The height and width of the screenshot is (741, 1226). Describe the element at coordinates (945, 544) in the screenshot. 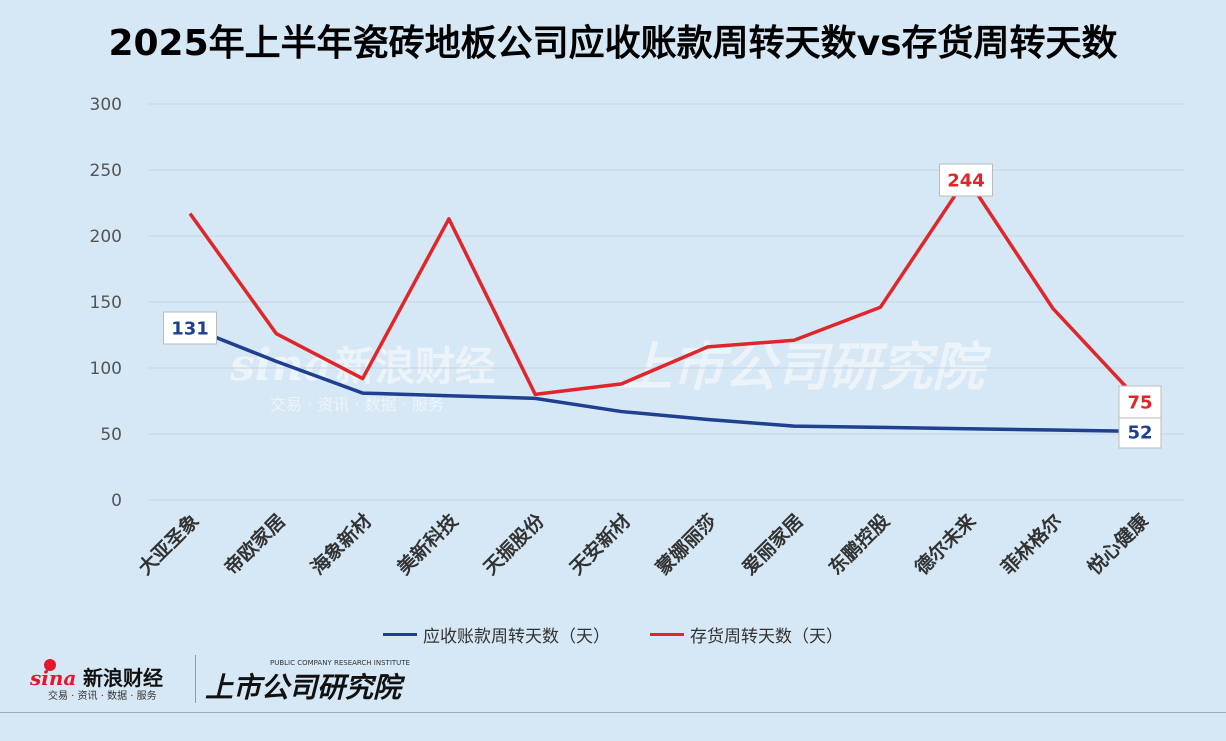

I see `x-tick-label: 德尔未来` at that location.